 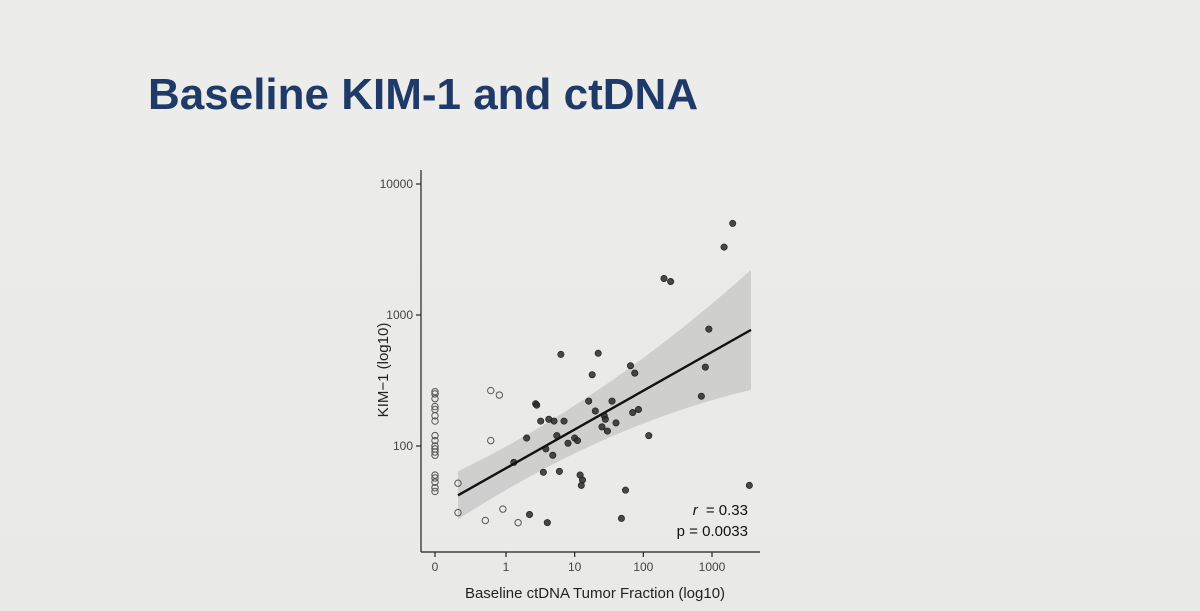 I want to click on y-tick-label: 1000, so click(x=399, y=315).